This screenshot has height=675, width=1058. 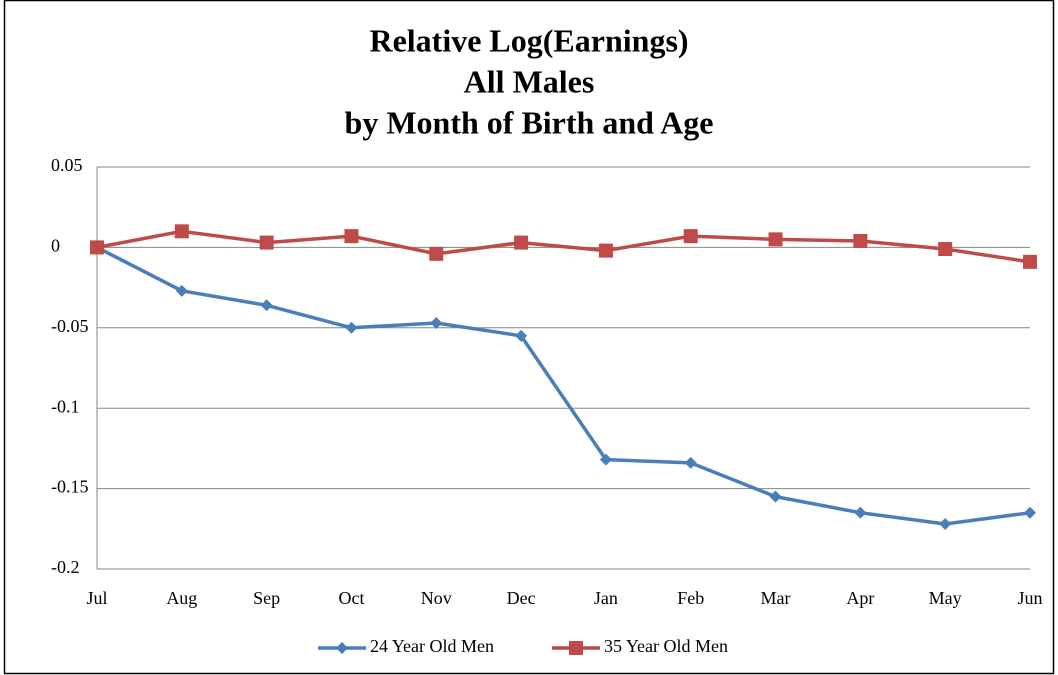 I want to click on x-tick-label: Jun, so click(x=1029, y=598).